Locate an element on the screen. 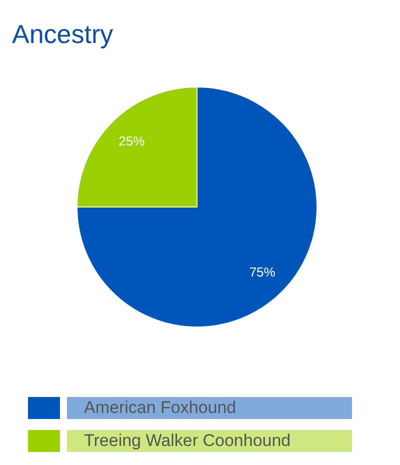 Image resolution: width=400 pixels, height=465 pixels. chart-title: Ancestry is located at coordinates (63, 34).